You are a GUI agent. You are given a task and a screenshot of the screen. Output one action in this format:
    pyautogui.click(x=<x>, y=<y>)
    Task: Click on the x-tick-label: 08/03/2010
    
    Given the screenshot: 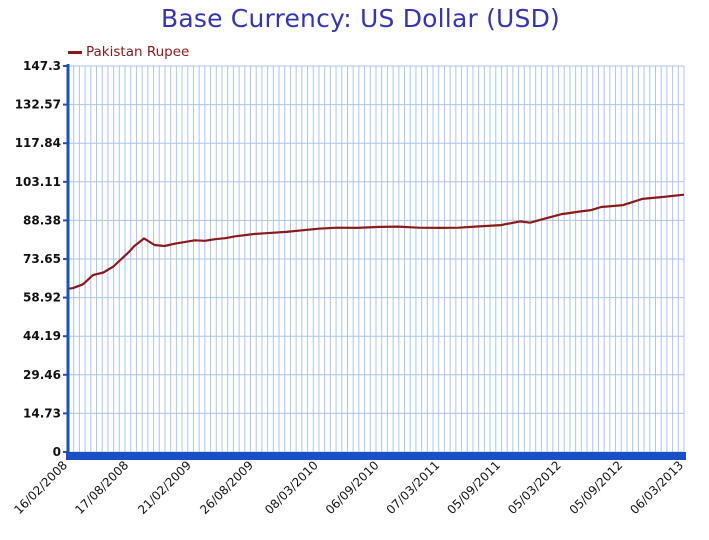 What is the action you would take?
    pyautogui.click(x=291, y=487)
    